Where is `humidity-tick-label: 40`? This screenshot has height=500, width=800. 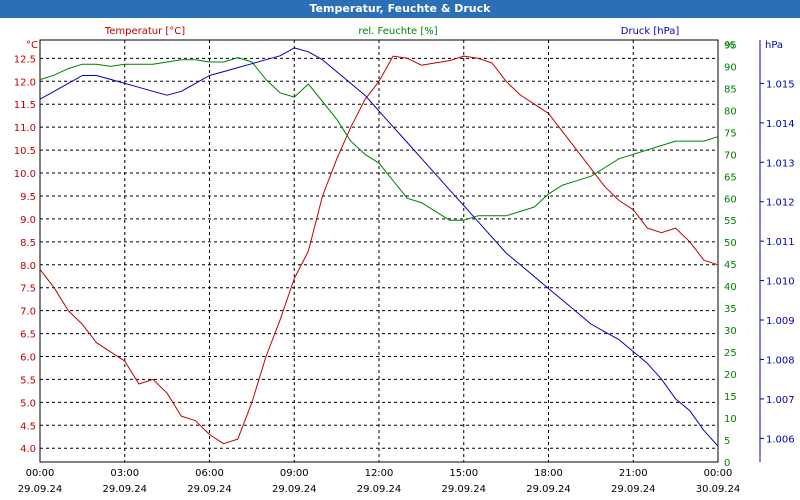
humidity-tick-label: 40 is located at coordinates (730, 287).